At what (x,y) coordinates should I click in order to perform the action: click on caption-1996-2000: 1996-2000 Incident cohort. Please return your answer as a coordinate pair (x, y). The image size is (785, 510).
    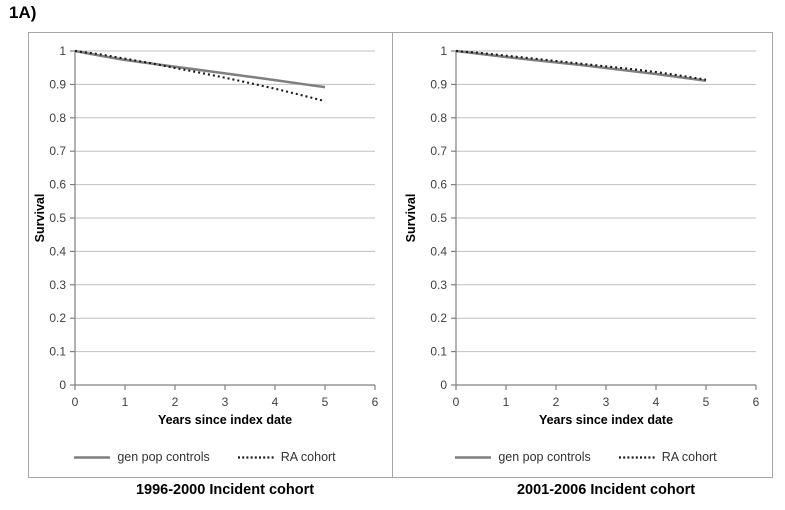
    Looking at the image, I should click on (225, 490).